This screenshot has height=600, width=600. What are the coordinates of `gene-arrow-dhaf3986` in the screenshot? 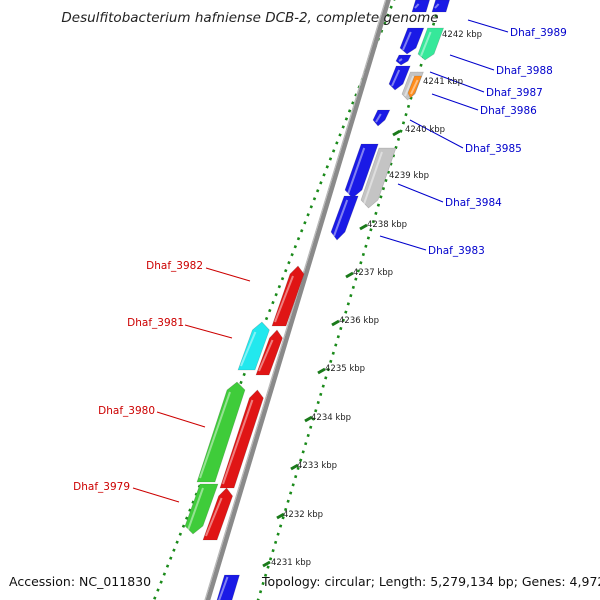 It's located at (381, 118).